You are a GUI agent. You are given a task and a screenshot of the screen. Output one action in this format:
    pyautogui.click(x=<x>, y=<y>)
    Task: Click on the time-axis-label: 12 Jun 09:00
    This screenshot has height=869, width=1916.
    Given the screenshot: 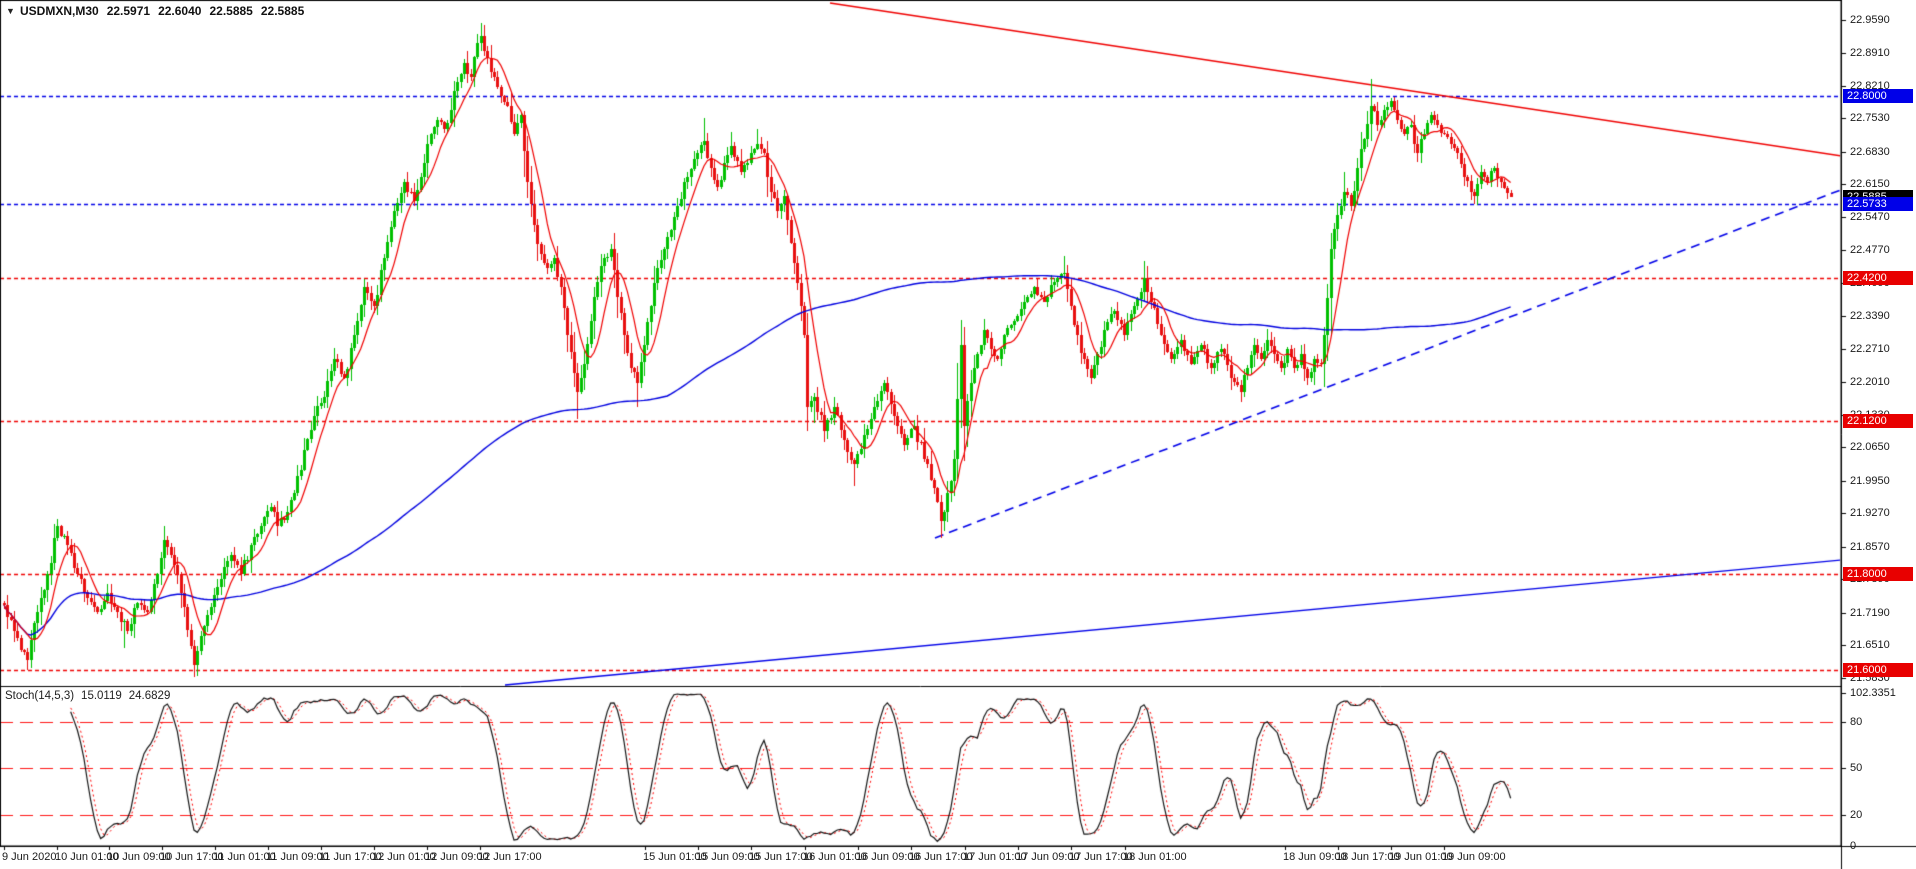 What is the action you would take?
    pyautogui.click(x=457, y=857)
    